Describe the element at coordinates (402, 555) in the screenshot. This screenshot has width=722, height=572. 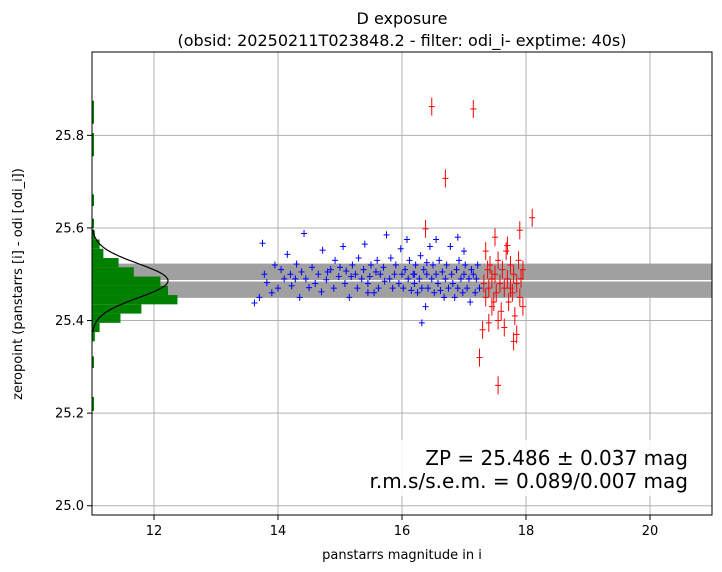
I see `x-axis-label: panstarrs magnitude in i` at that location.